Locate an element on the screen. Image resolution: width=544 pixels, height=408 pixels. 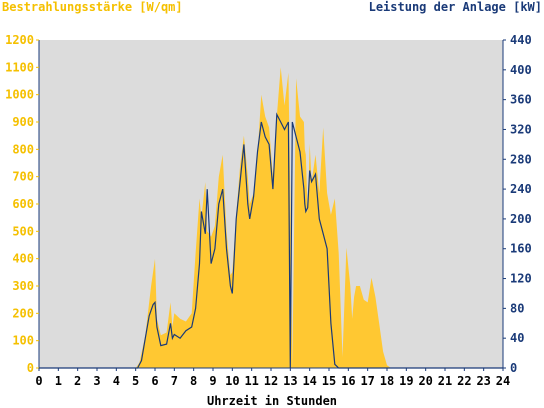
y-left-tick-label: 700 is located at coordinates (23, 177).